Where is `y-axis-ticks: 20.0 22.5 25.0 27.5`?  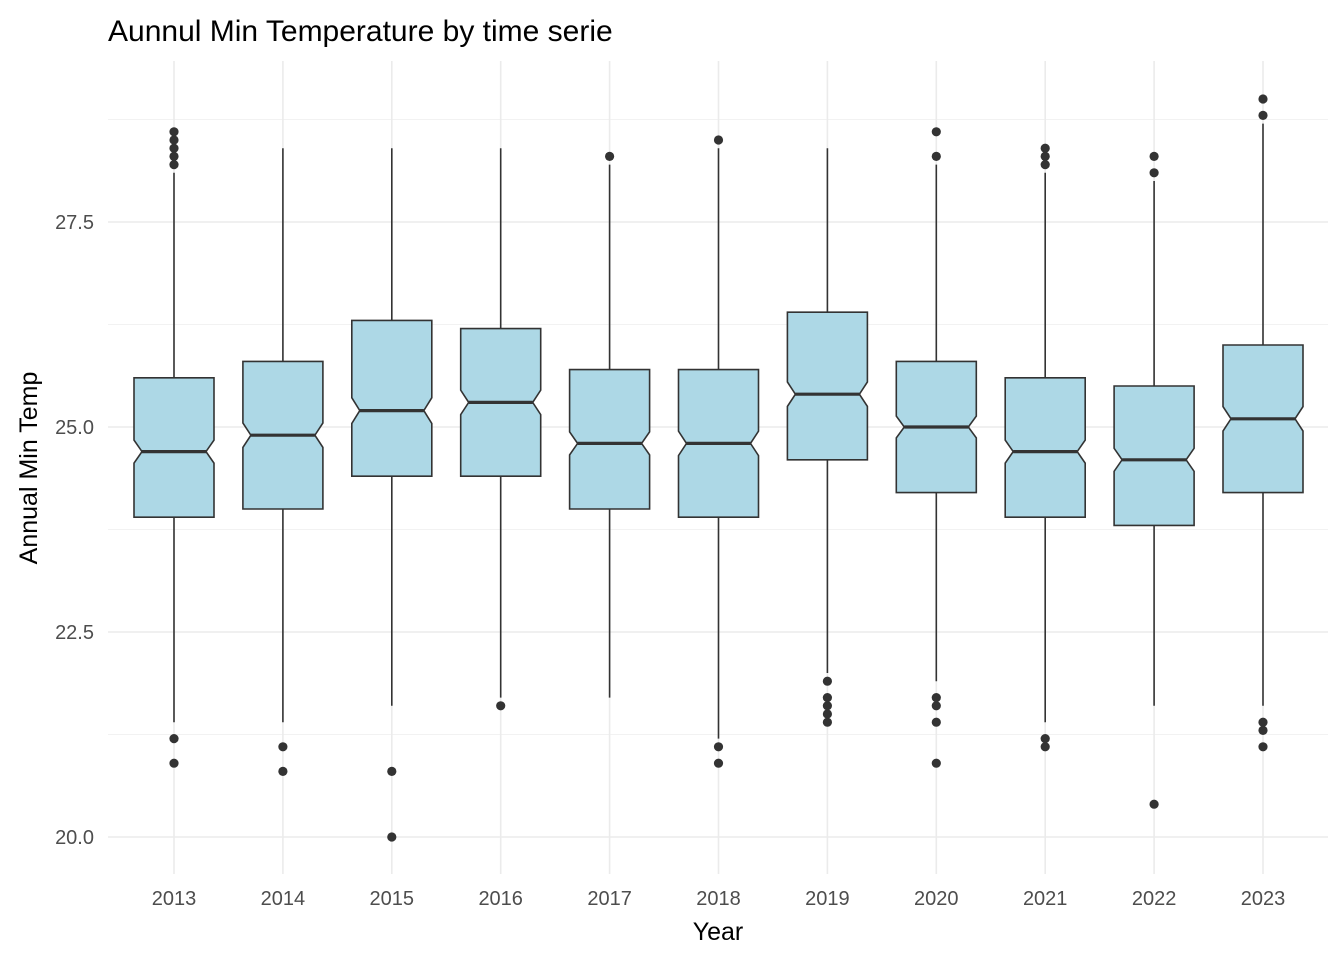
y-axis-ticks: 20.0 22.5 25.0 27.5 is located at coordinates (74, 530).